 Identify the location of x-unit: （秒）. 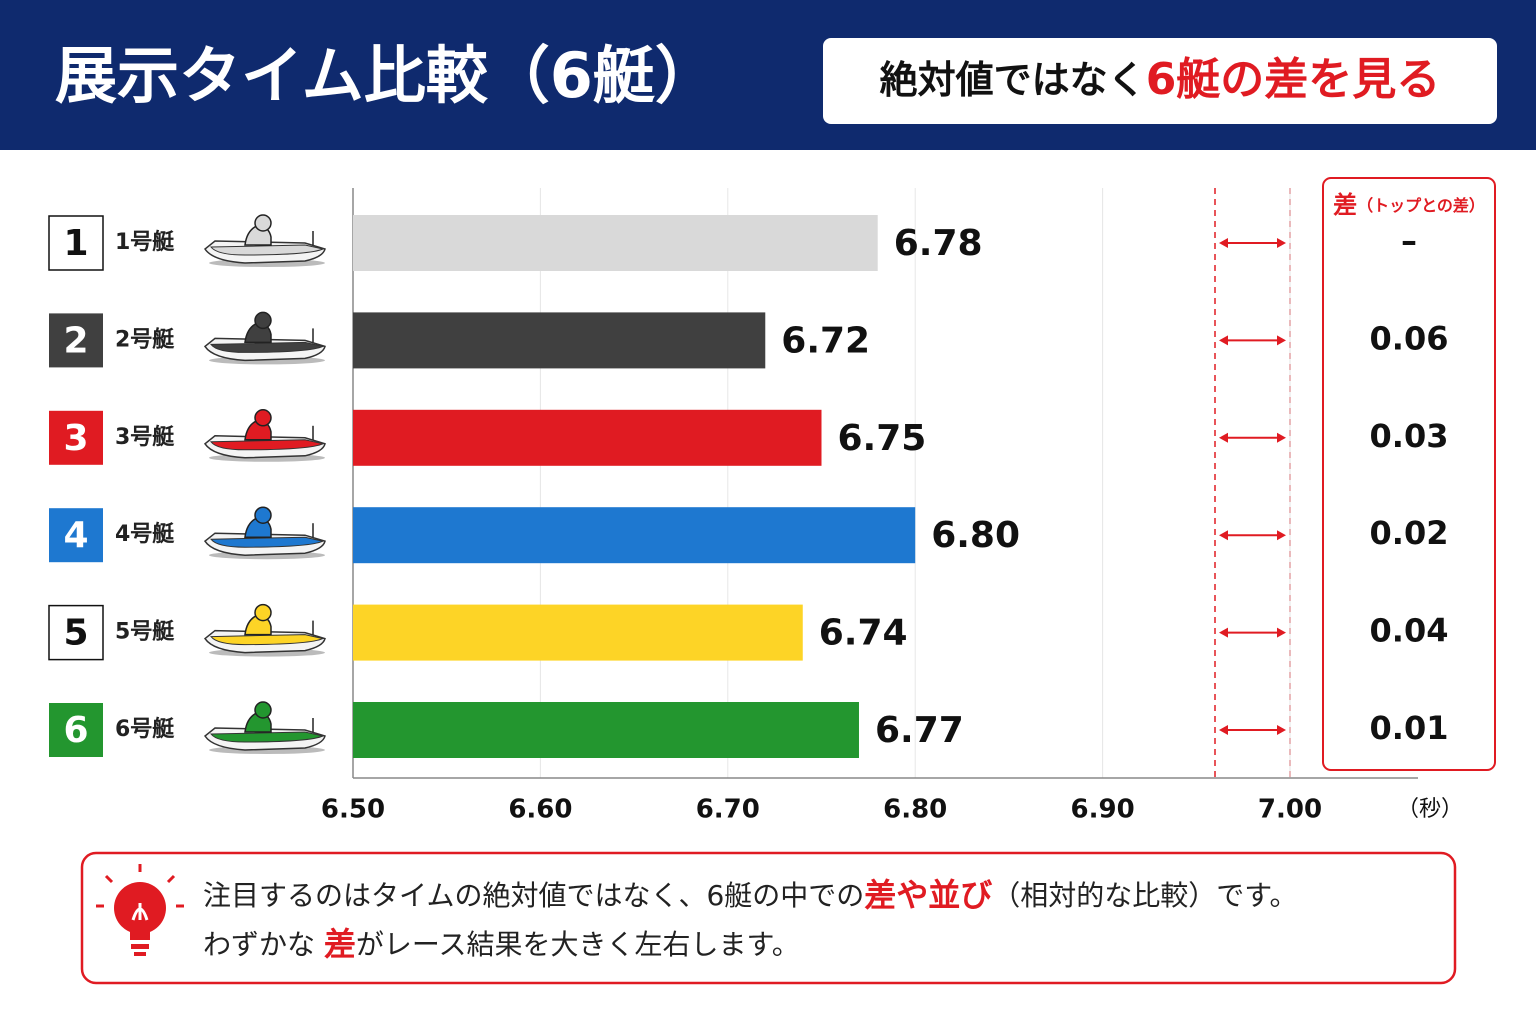
(1430, 809).